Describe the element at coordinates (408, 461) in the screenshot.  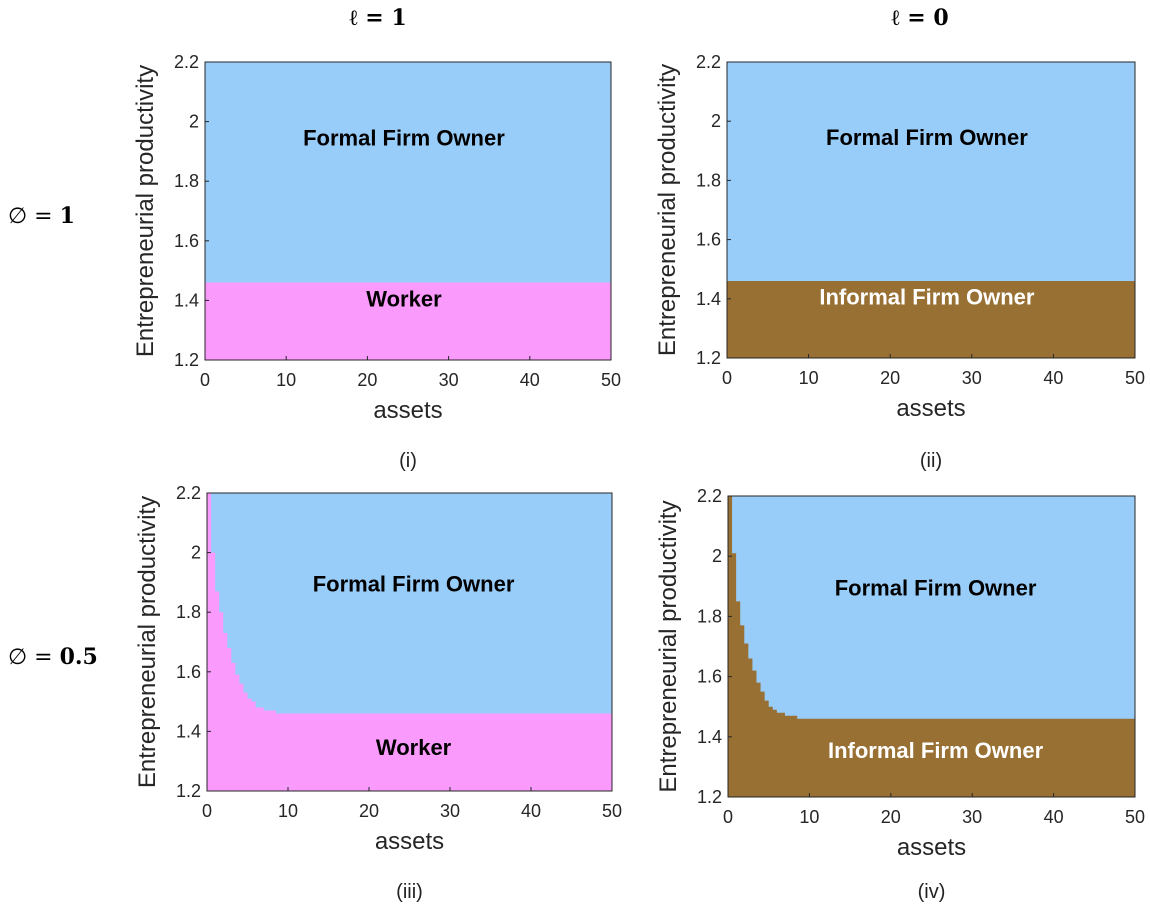
I see `panel-caption: (i)` at that location.